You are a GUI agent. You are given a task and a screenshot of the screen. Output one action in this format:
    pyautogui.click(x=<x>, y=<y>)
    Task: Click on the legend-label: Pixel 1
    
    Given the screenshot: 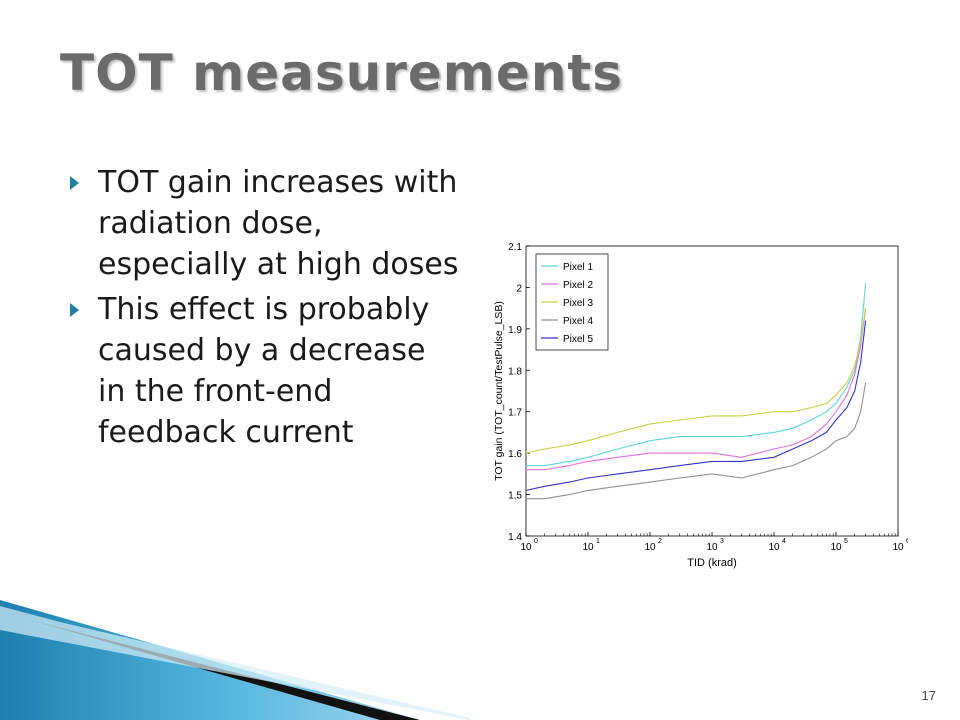 What is the action you would take?
    pyautogui.click(x=578, y=267)
    